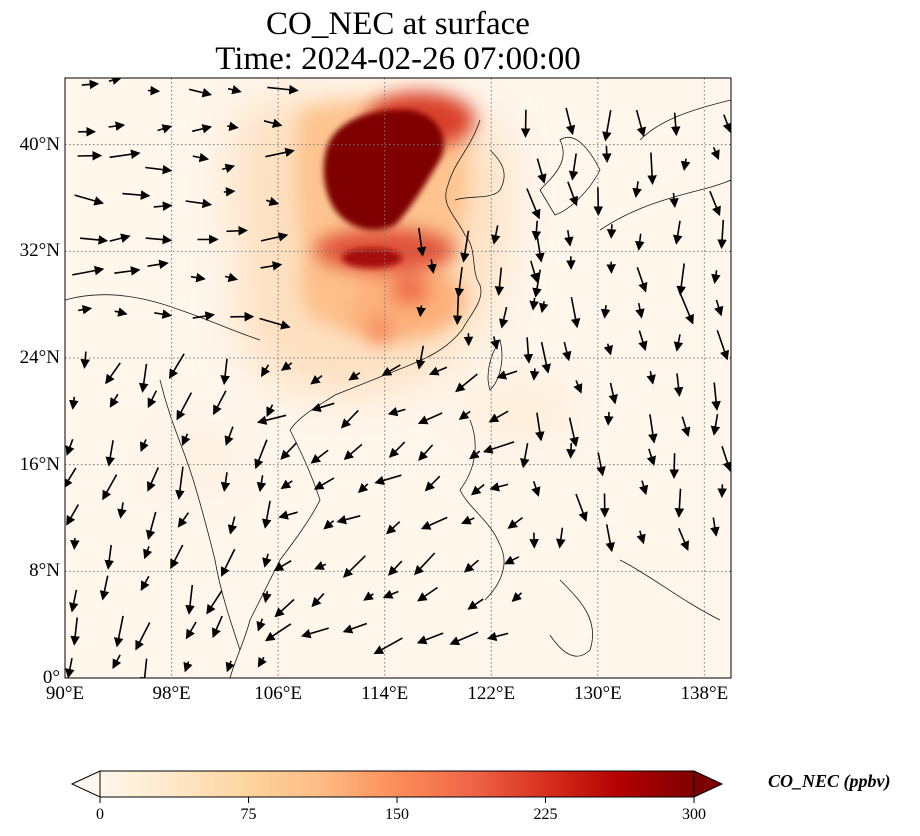  Describe the element at coordinates (704, 693) in the screenshot. I see `lon-tick-label: 138°E` at that location.